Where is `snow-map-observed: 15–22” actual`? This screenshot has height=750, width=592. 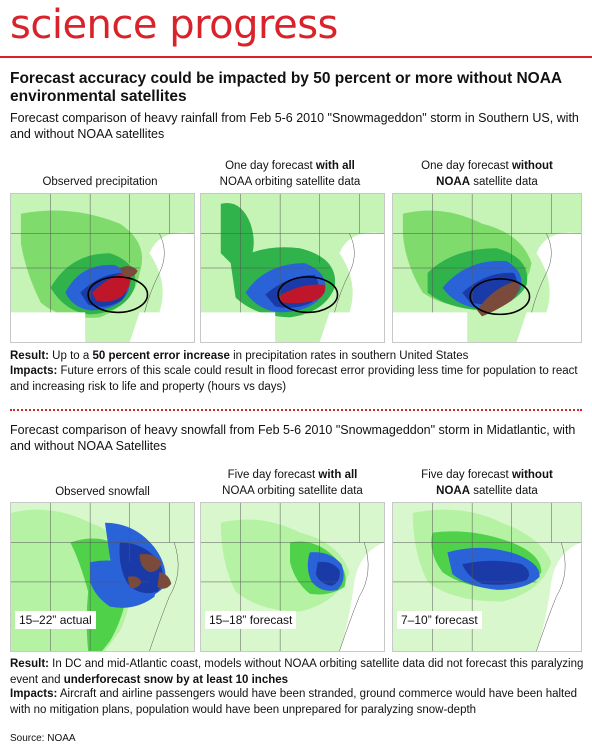 snow-map-observed: 15–22” actual is located at coordinates (102, 577).